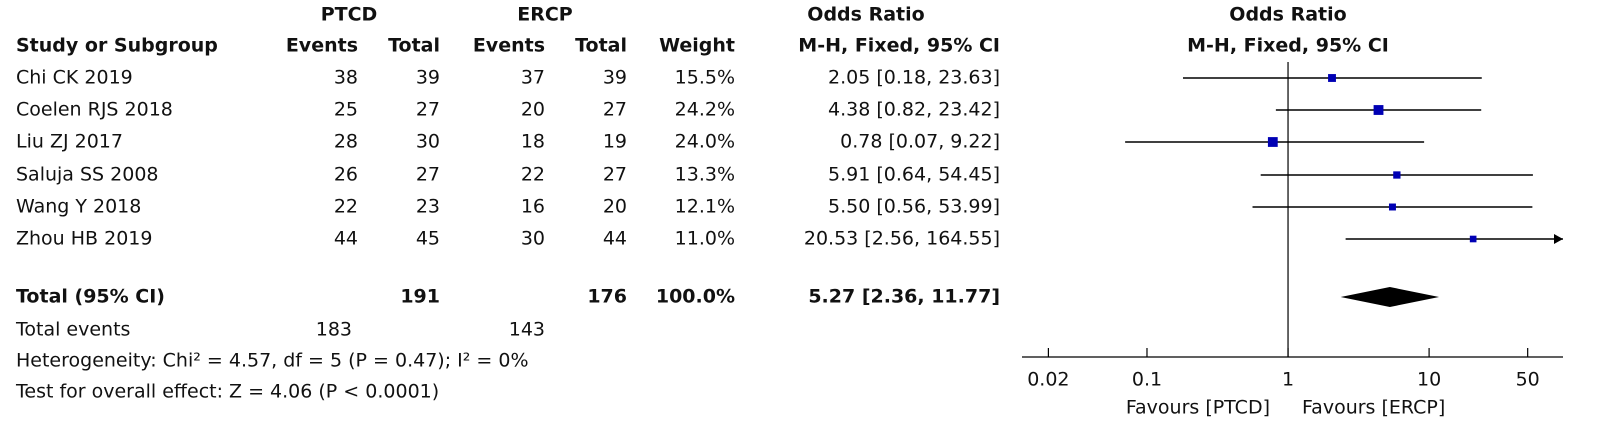  I want to click on cell: 26, so click(346, 175).